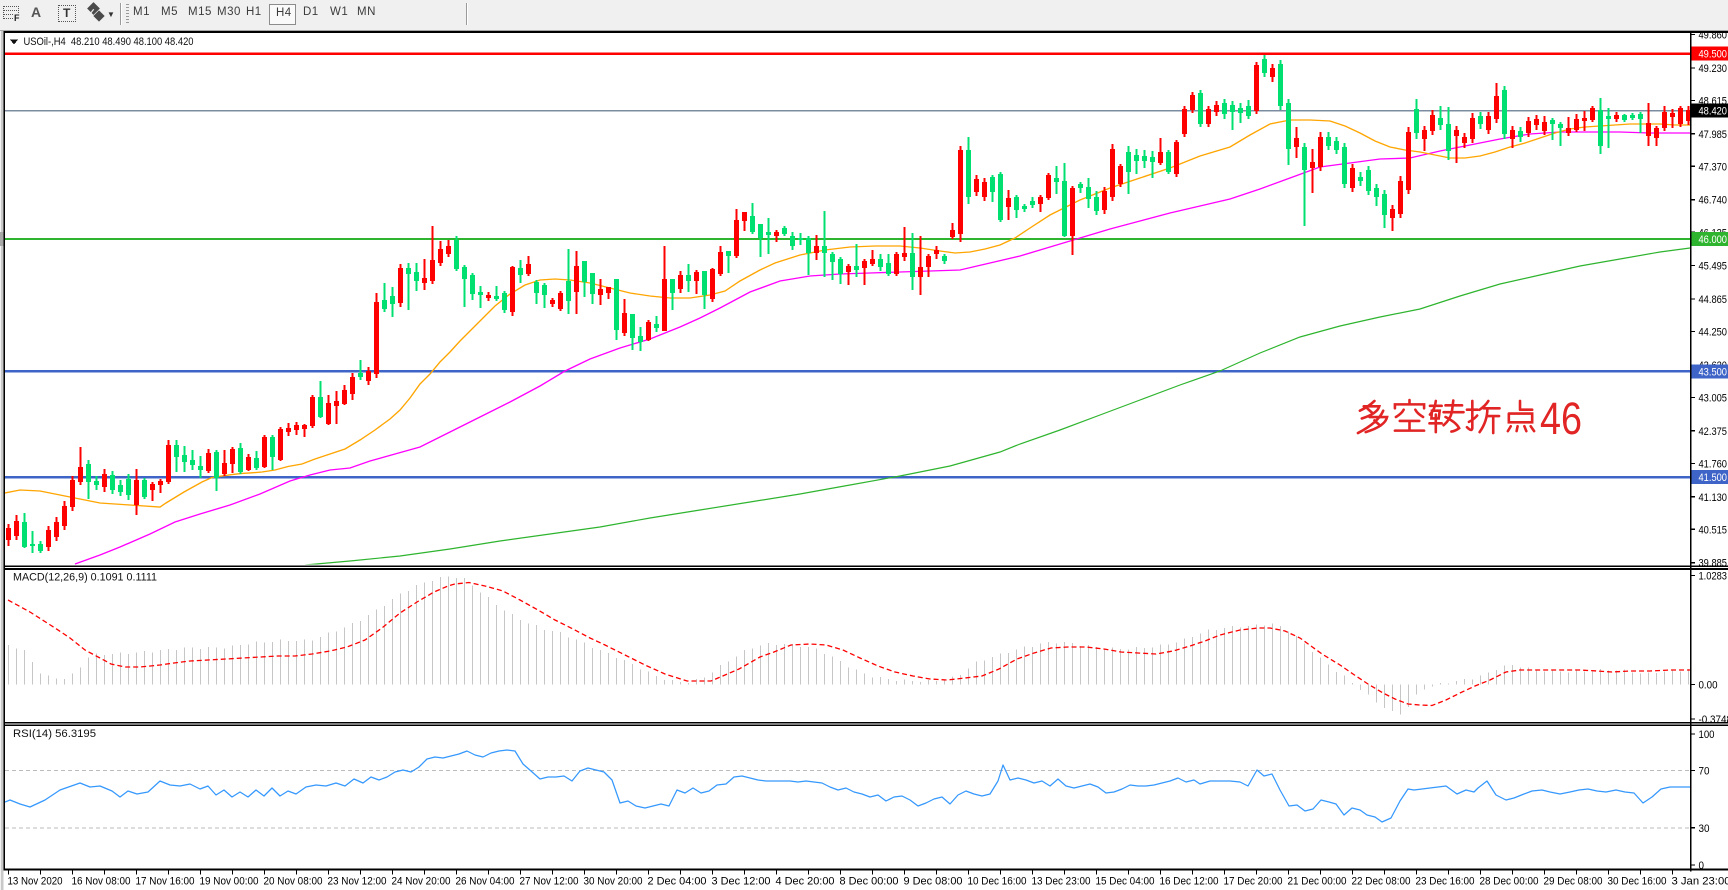 This screenshot has height=890, width=1728. Describe the element at coordinates (1713, 267) in the screenshot. I see `svg-text: 45.495` at that location.